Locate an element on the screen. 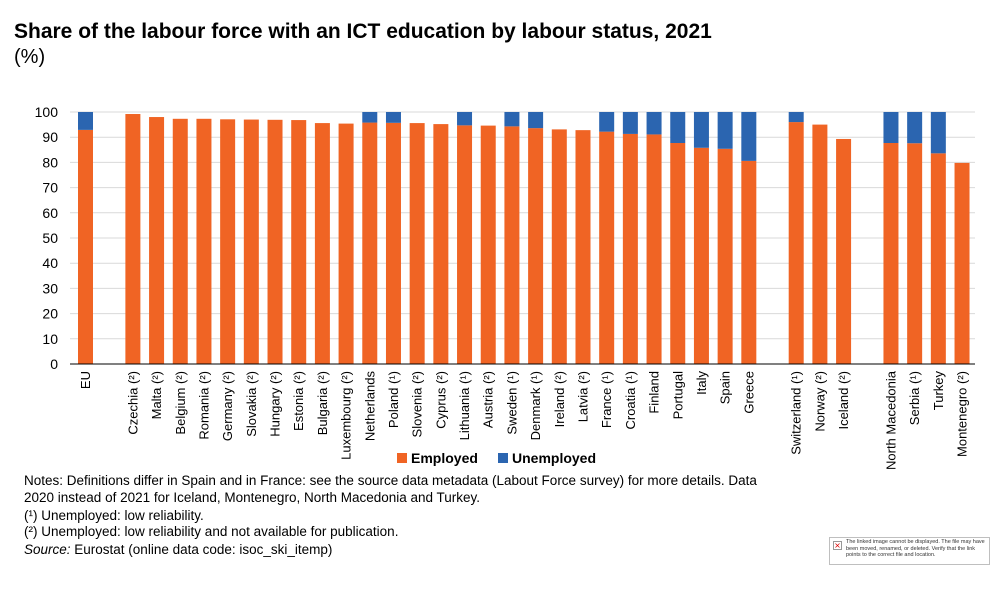 The height and width of the screenshot is (612, 1001). x-tick-label: Malta (²) is located at coordinates (156, 395).